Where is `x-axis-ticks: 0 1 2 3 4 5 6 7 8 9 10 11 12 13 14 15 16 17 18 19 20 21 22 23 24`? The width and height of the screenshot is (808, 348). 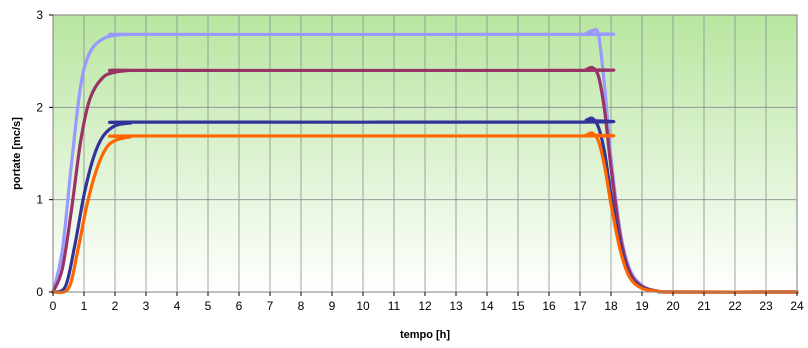 x-axis-ticks: 0 1 2 3 4 5 6 7 8 9 10 11 12 13 14 15 16 17 18 19 20 21 22 23 24 is located at coordinates (427, 302).